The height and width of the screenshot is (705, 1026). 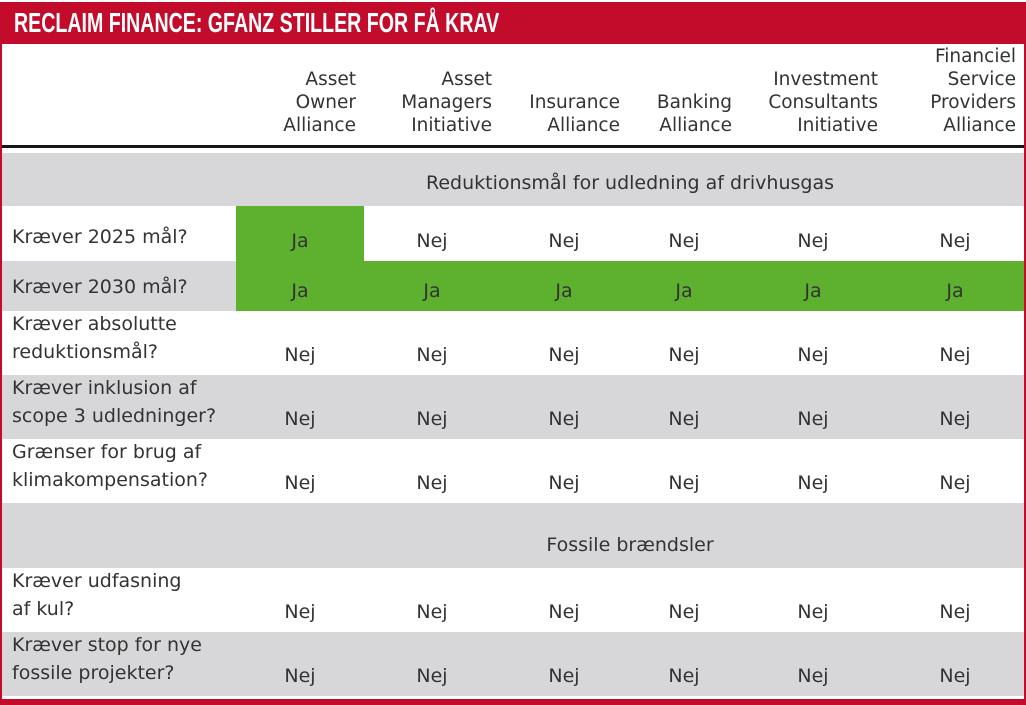 I want to click on header-gap, so click(x=513, y=149).